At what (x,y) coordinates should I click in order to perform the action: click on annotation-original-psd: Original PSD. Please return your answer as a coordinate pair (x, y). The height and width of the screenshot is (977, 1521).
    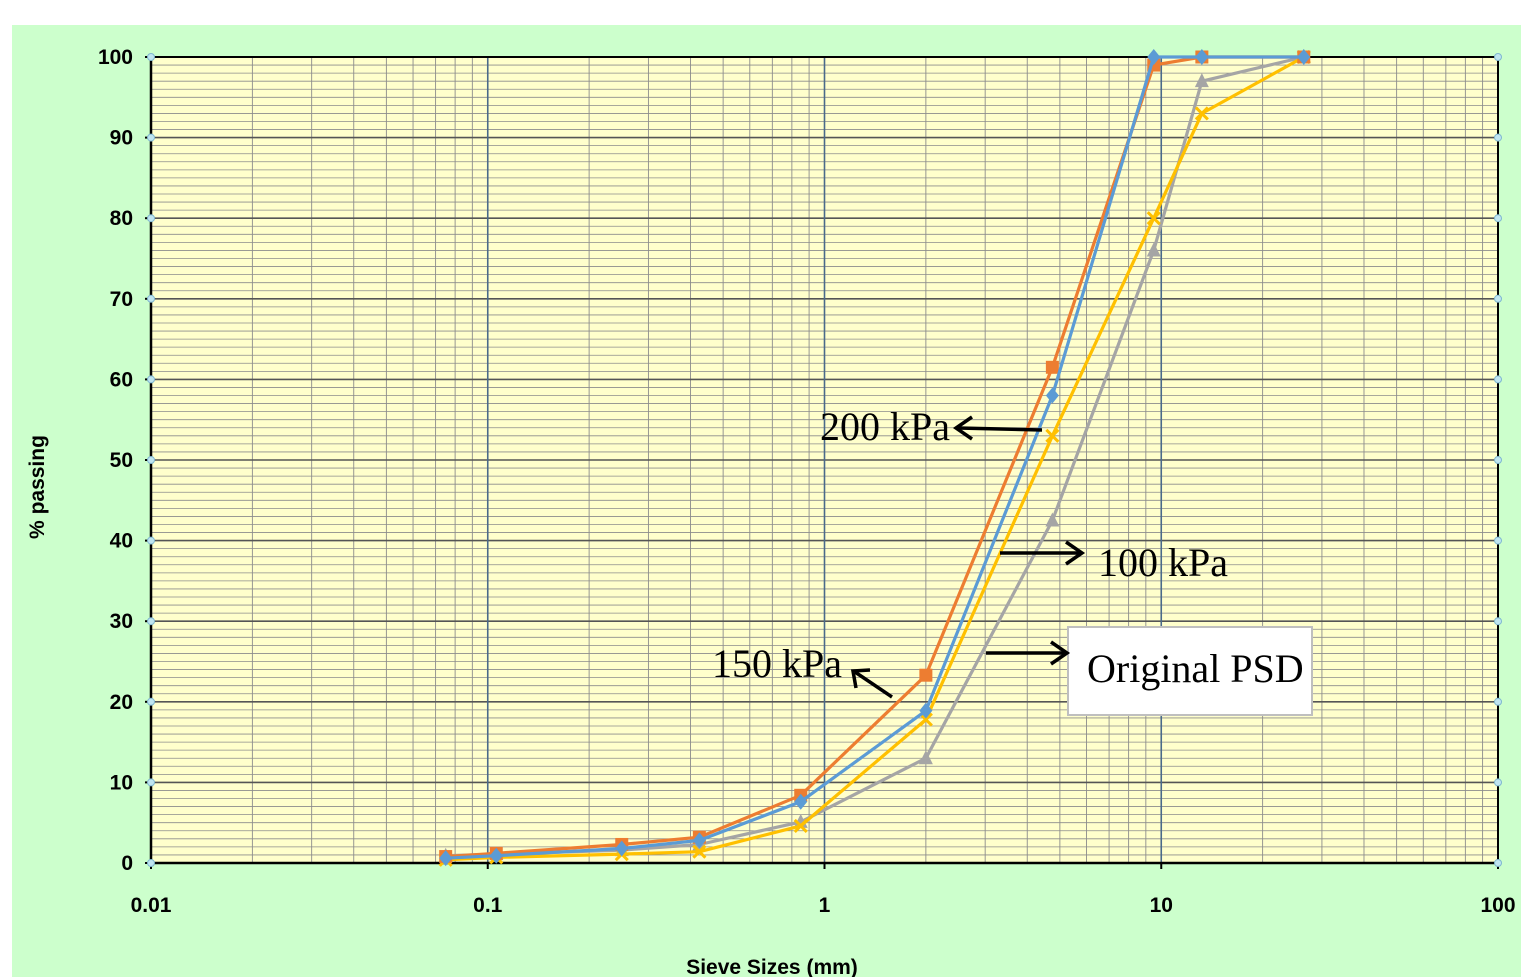
    Looking at the image, I should click on (1195, 668).